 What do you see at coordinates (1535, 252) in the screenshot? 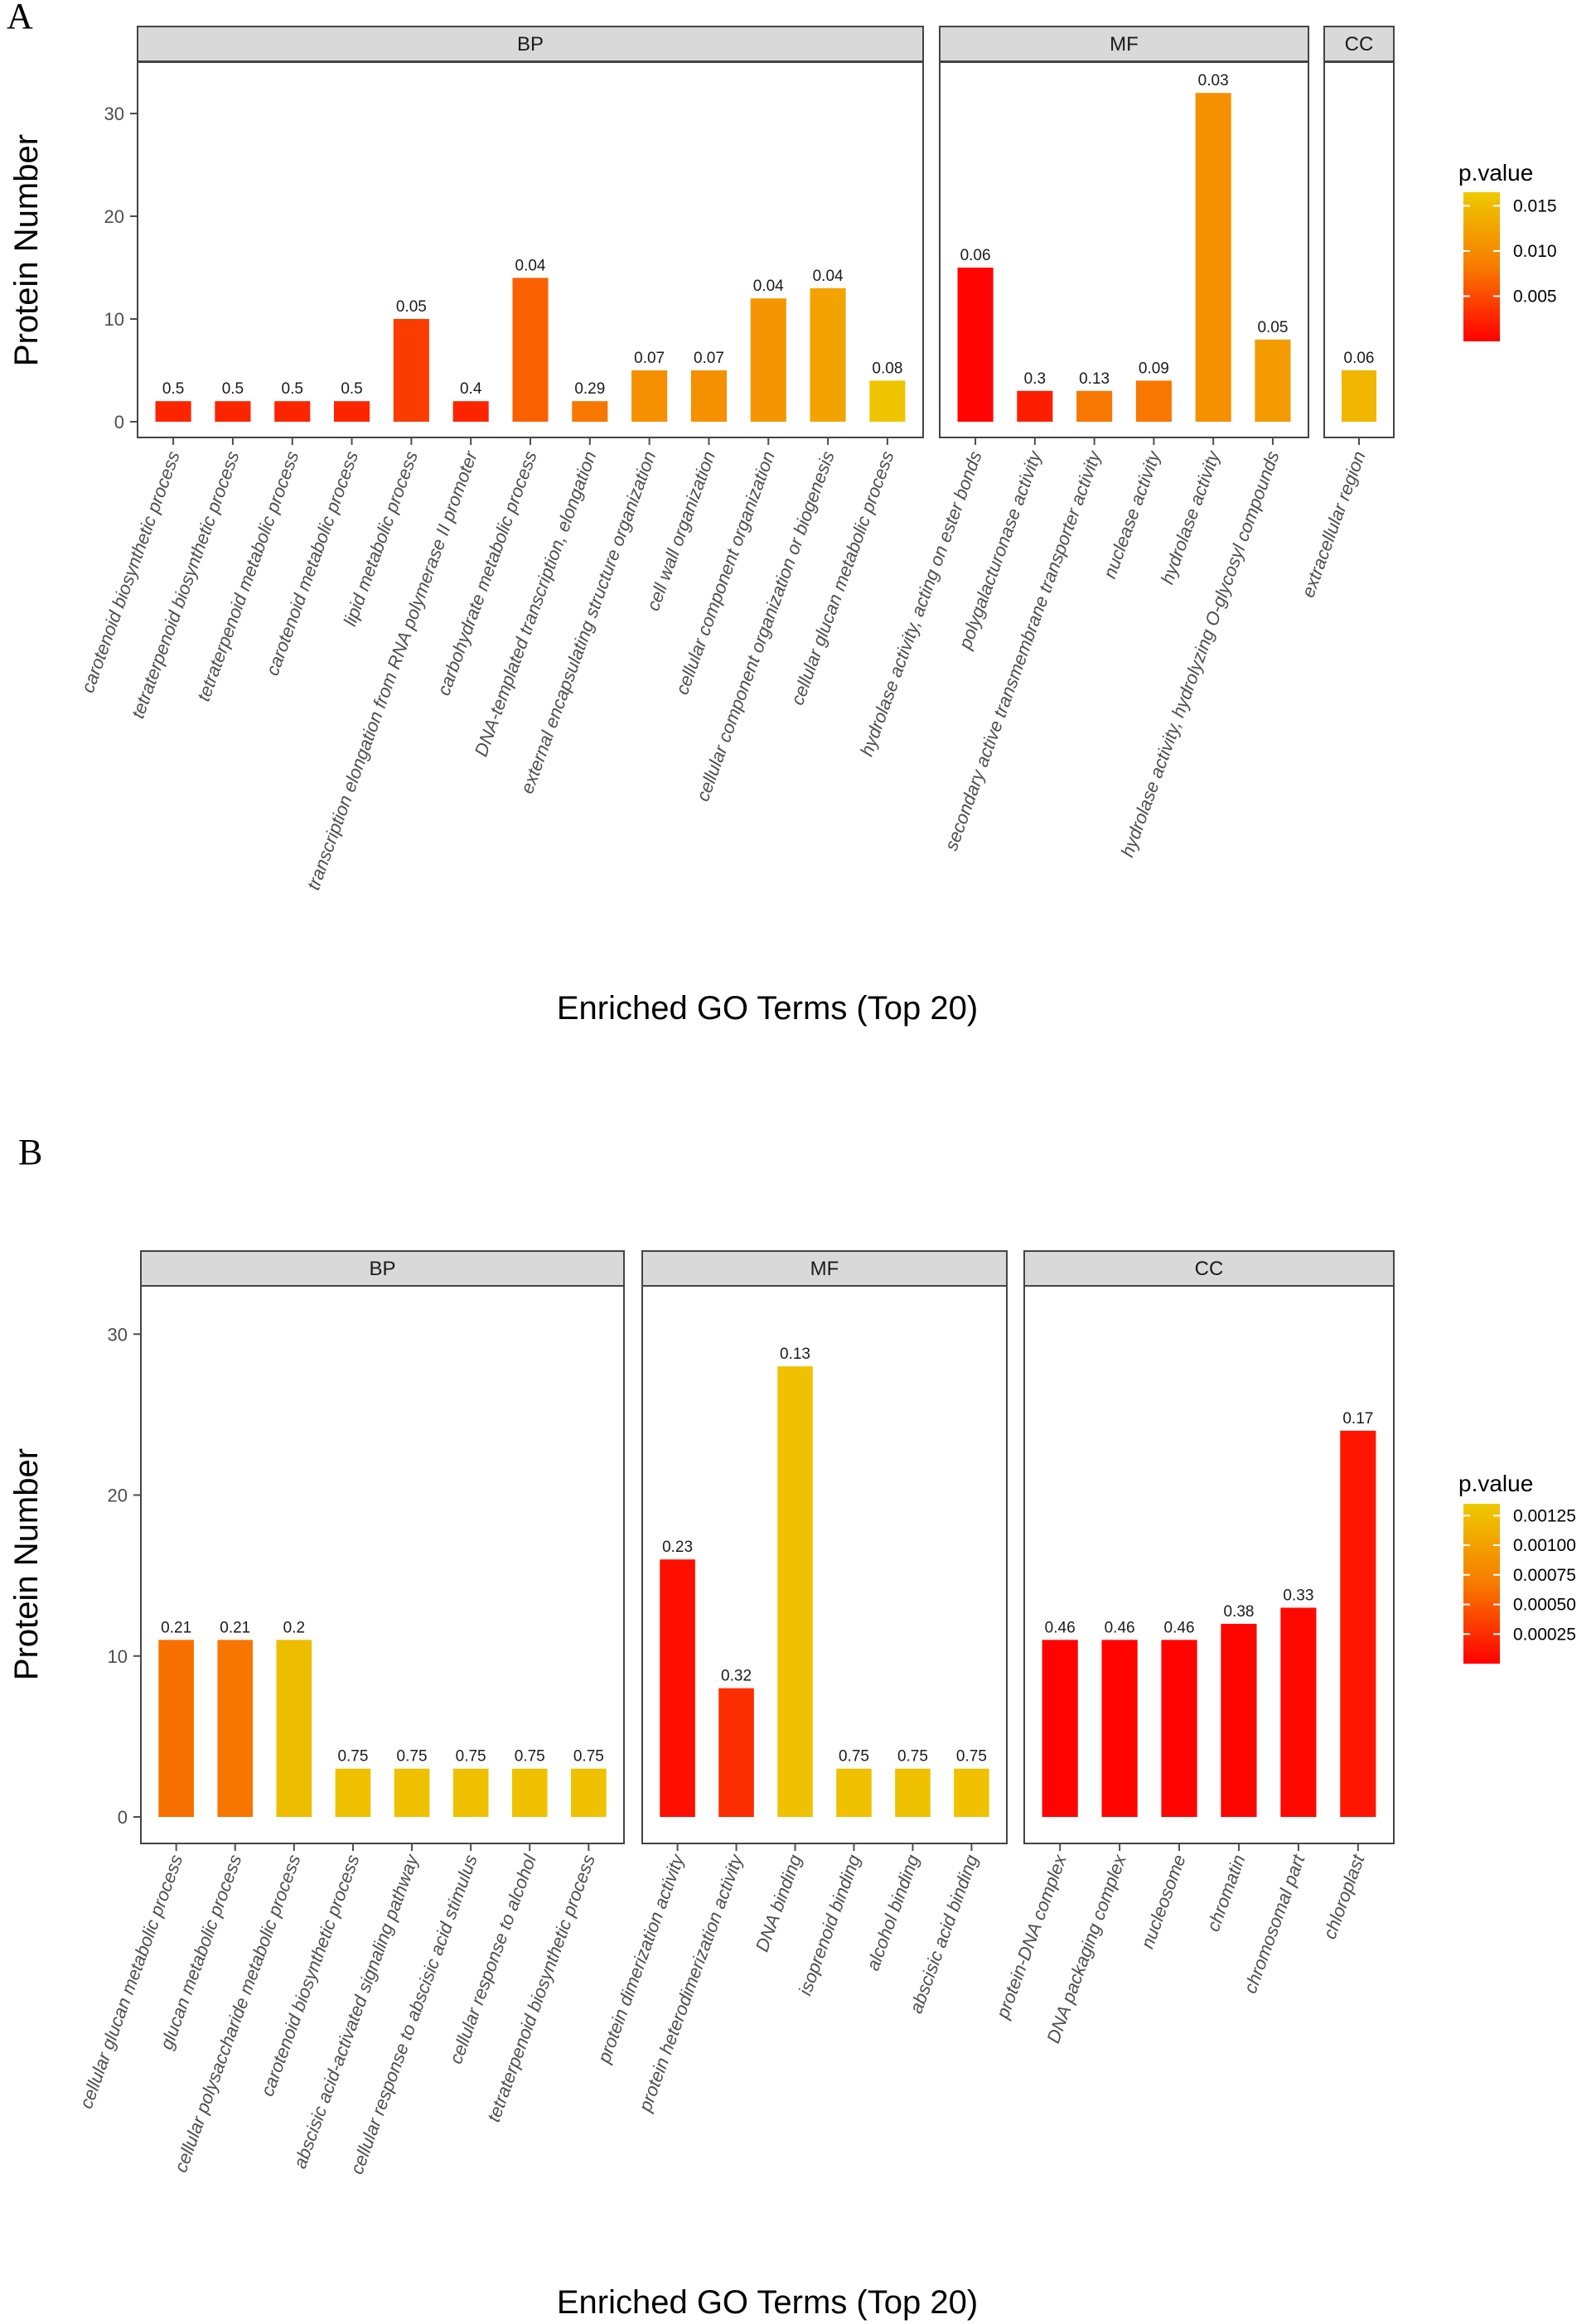
I see `legend-tick-label: 0.010` at bounding box center [1535, 252].